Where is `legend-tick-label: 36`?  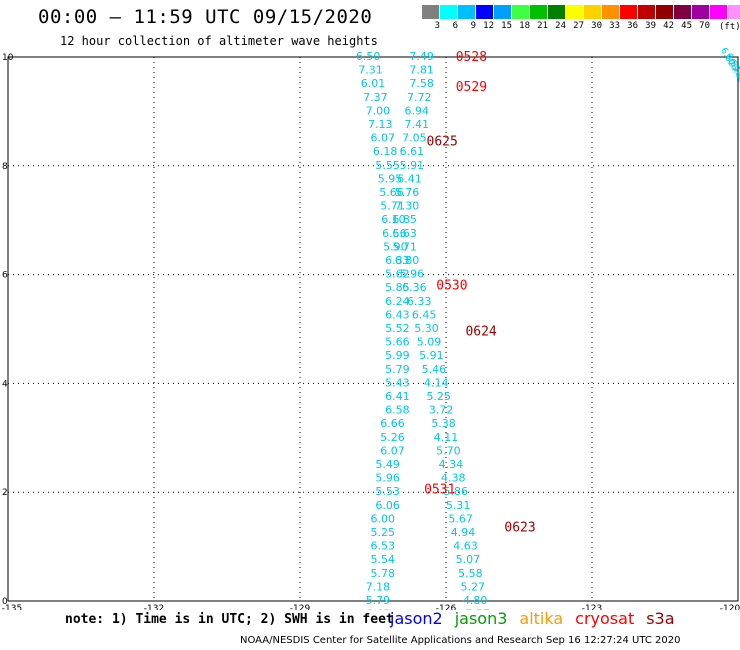 legend-tick-label: 36 is located at coordinates (632, 26).